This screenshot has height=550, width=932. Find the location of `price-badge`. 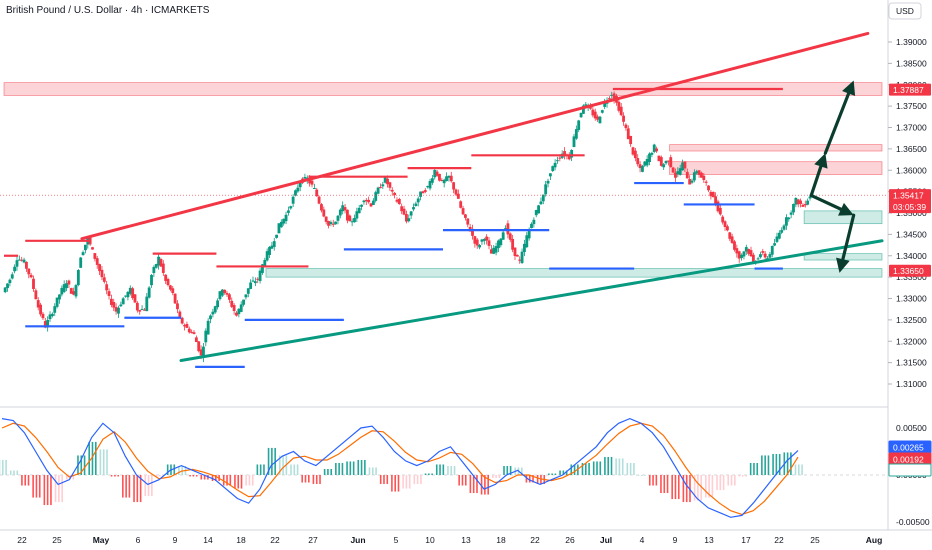

price-badge is located at coordinates (910, 270).